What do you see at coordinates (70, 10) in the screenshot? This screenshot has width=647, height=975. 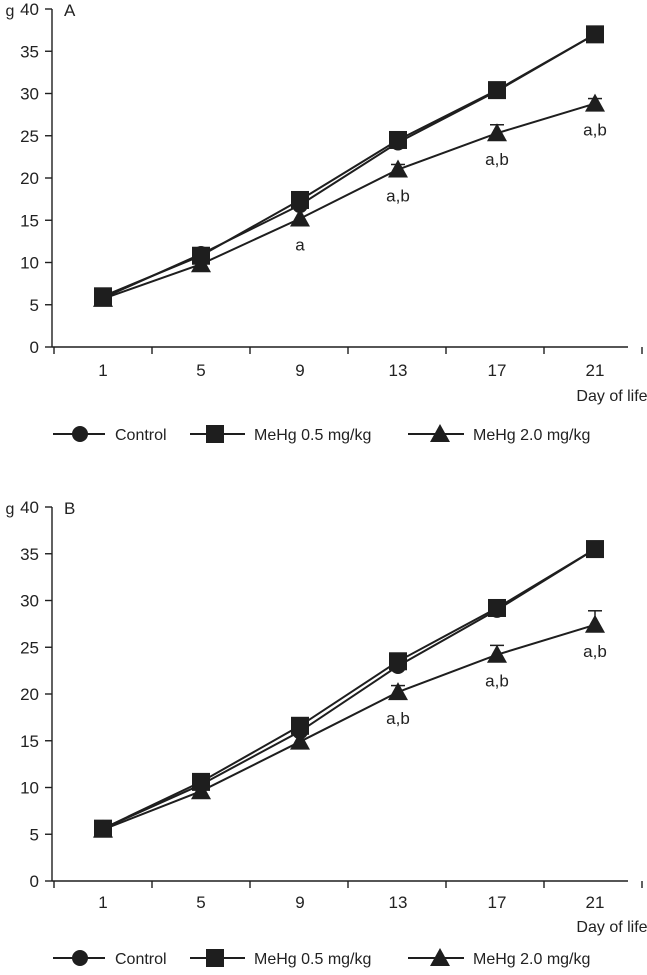 I see `panel-label: A` at bounding box center [70, 10].